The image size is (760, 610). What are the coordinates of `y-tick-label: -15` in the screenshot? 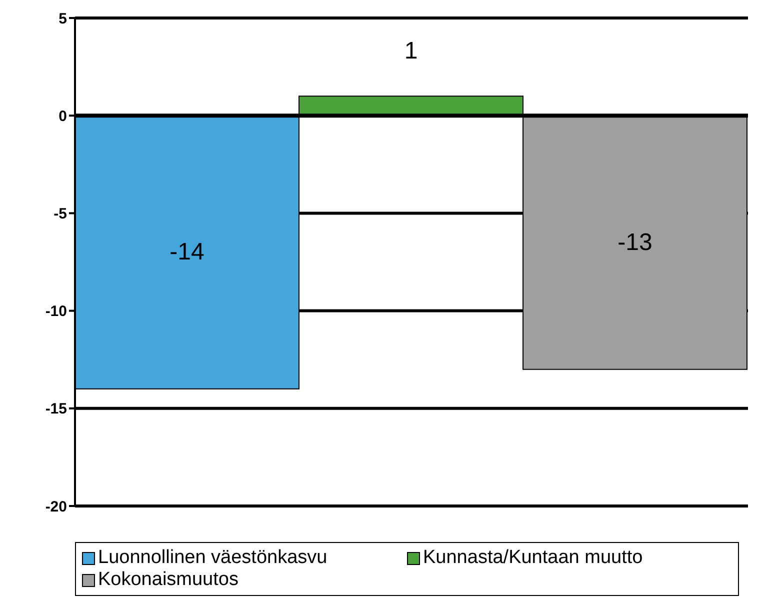 It's located at (56, 409).